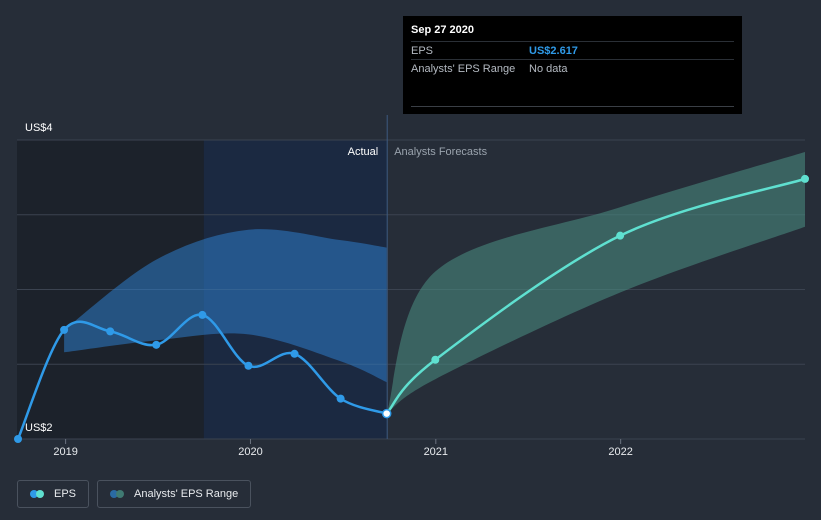 Image resolution: width=821 pixels, height=520 pixels. I want to click on x-tick-label: 2021, so click(436, 452).